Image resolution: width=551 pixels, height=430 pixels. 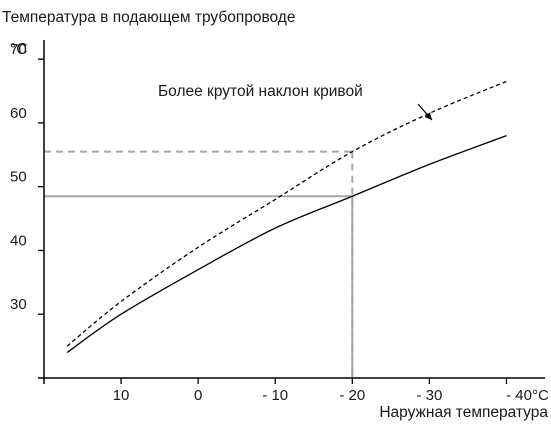 I want to click on y-tick-label: 70, so click(x=18, y=49).